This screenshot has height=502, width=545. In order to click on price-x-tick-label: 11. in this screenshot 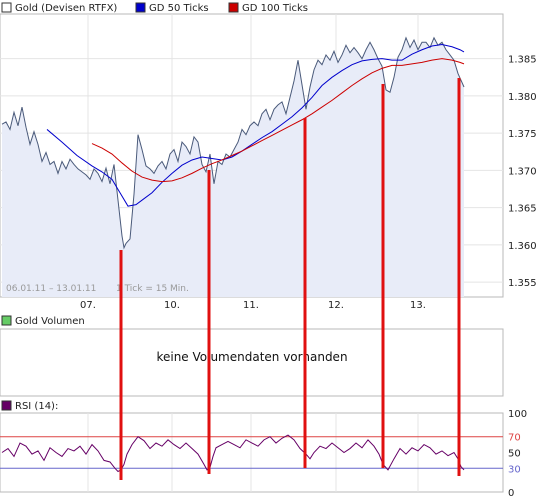, I will do `click(251, 305)`.